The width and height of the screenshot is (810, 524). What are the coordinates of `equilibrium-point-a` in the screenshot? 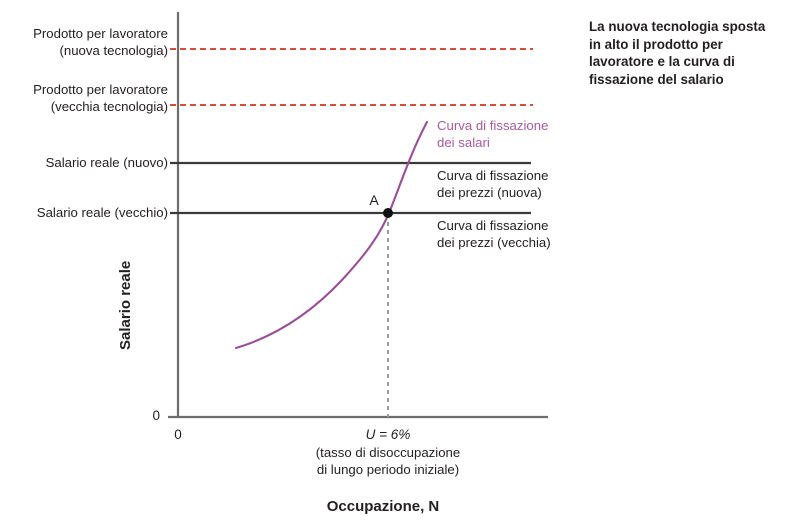 It's located at (388, 213).